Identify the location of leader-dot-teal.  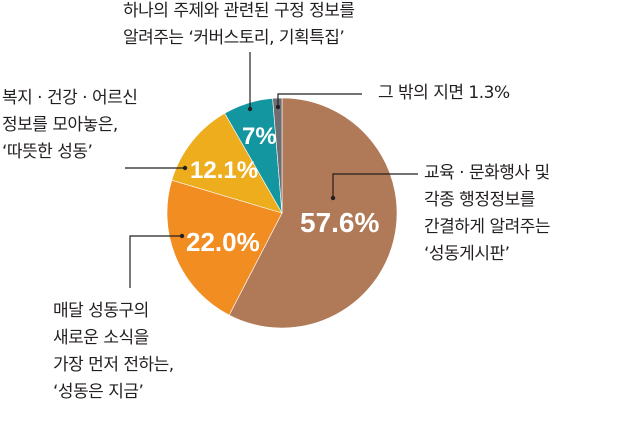
(250, 109).